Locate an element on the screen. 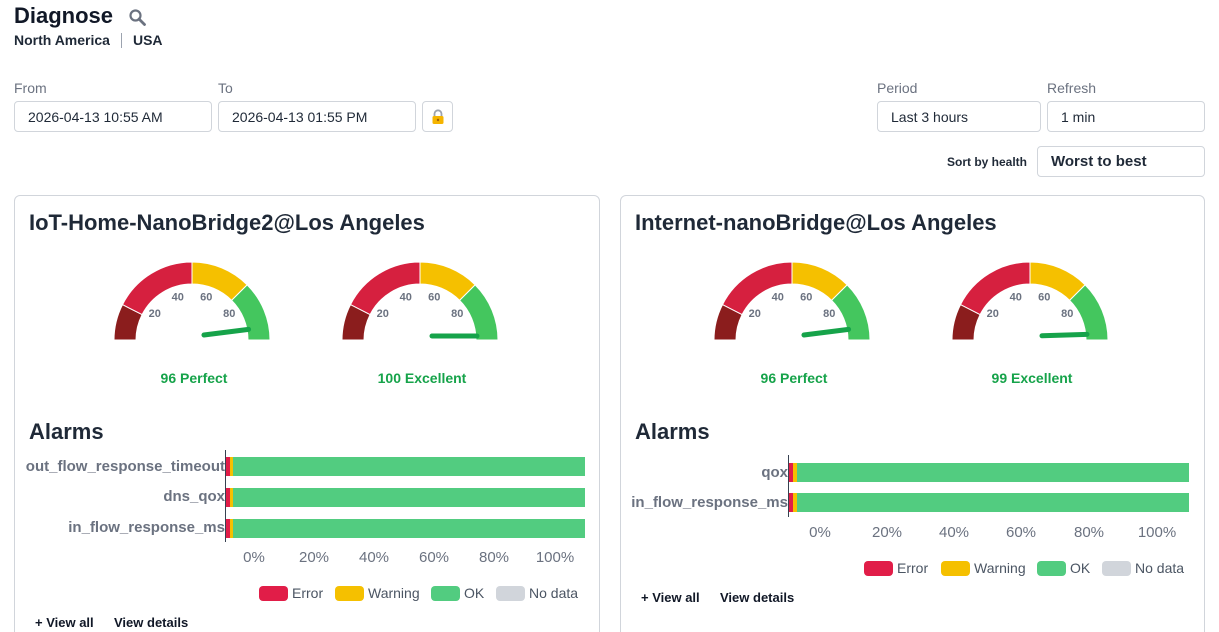 This screenshot has width=1219, height=632. lock-time-button is located at coordinates (437, 116).